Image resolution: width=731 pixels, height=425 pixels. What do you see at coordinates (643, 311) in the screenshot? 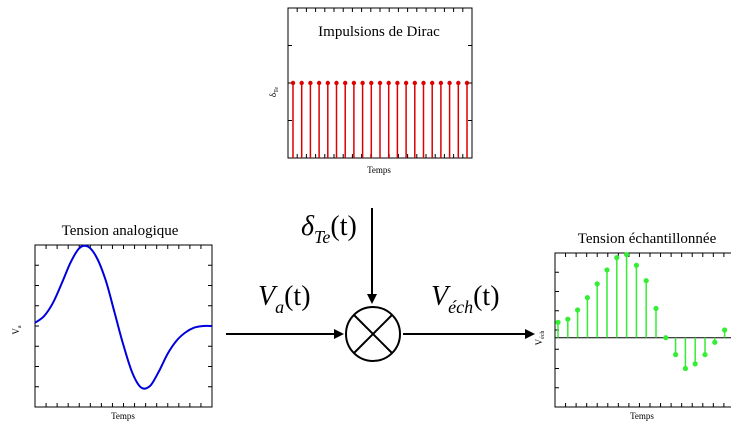
I see `sampled-stems` at bounding box center [643, 311].